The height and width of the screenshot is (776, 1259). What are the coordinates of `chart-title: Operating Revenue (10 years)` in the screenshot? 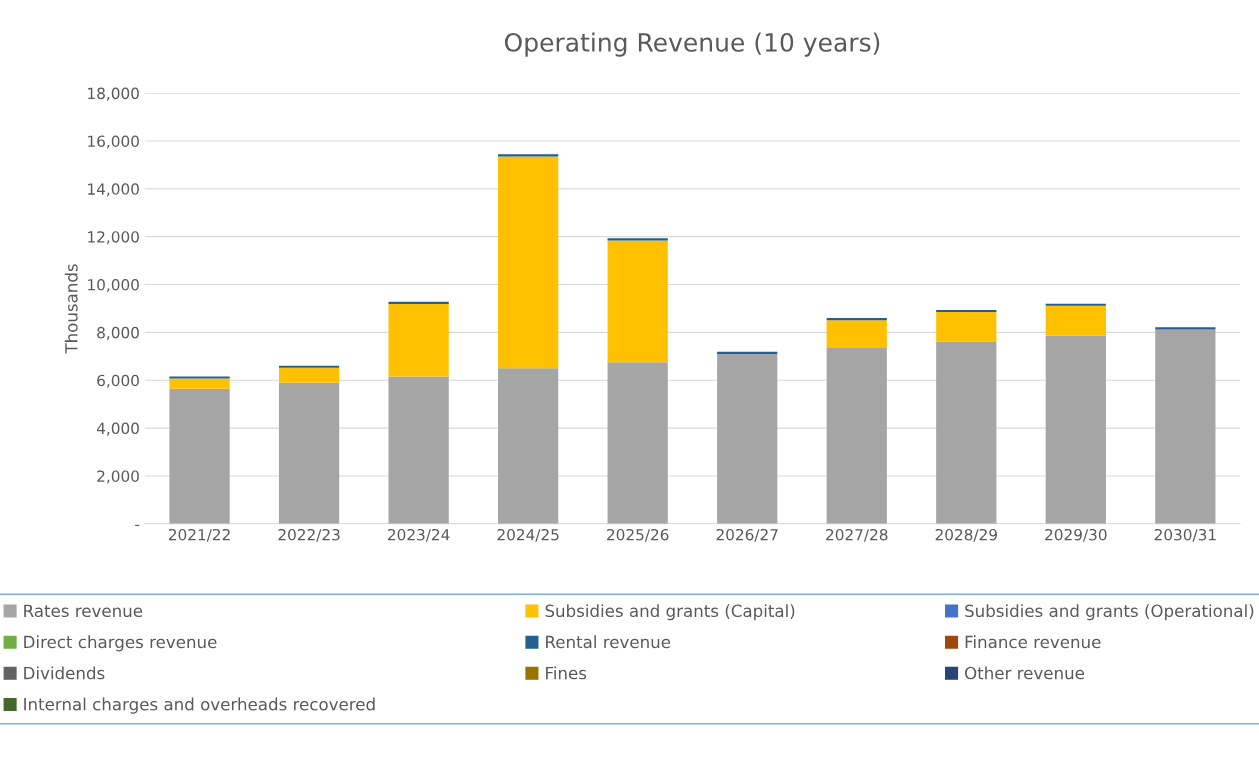 It's located at (692, 44).